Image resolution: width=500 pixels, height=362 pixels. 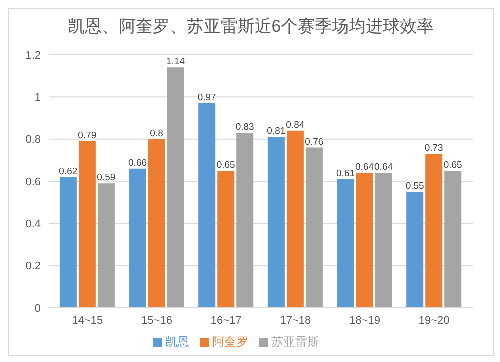 What do you see at coordinates (296, 342) in the screenshot?
I see `legend-label: 苏亚雷斯` at bounding box center [296, 342].